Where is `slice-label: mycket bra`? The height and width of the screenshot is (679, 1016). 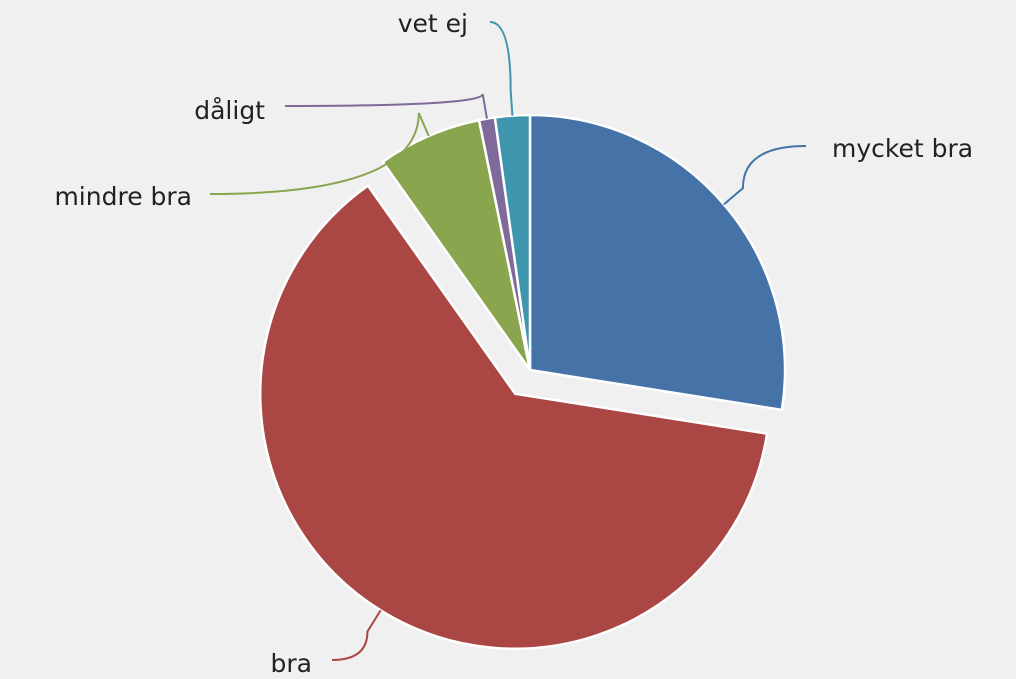 slice-label: mycket bra is located at coordinates (902, 148).